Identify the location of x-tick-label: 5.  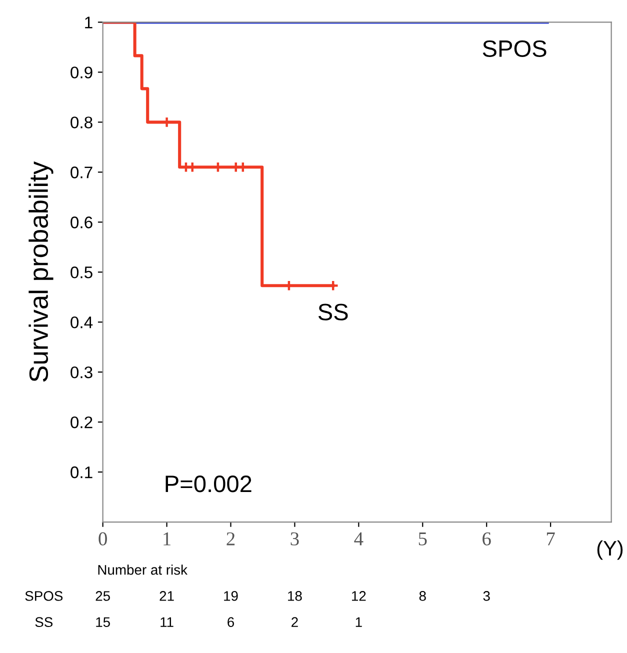
(422, 539).